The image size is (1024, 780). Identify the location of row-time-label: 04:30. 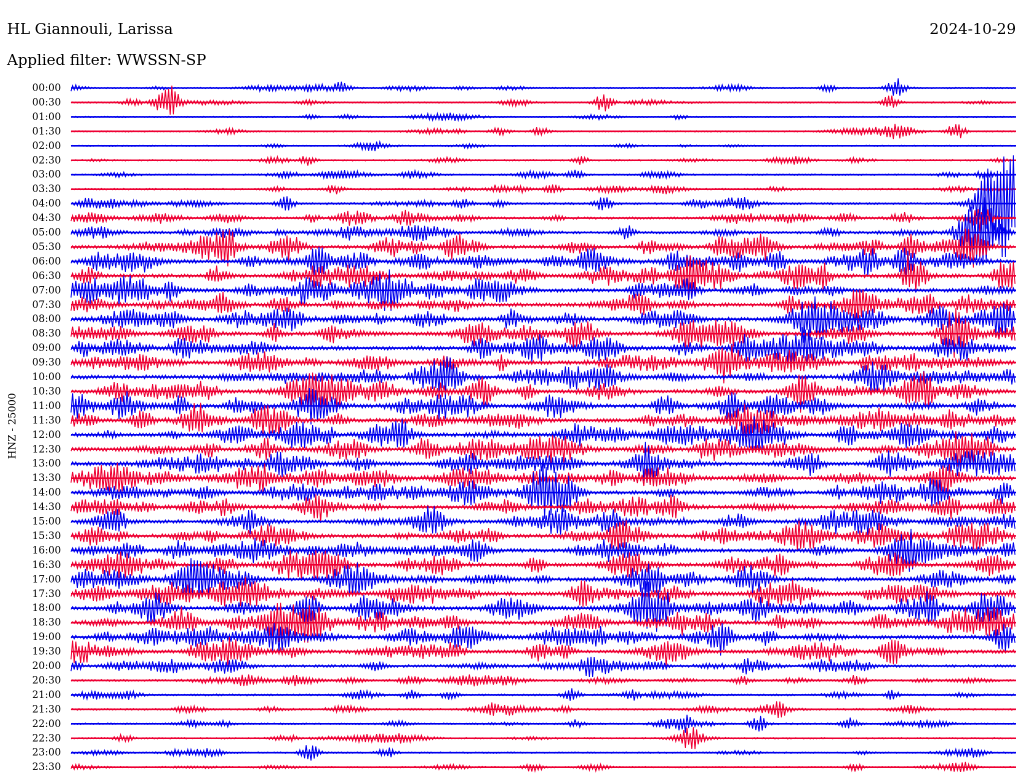
(46, 218).